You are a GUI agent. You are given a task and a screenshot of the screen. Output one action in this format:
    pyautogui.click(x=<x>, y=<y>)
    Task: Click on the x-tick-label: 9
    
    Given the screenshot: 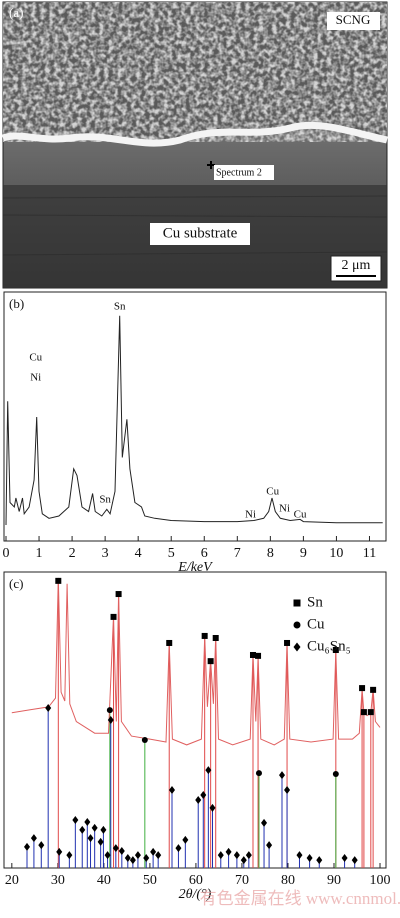 What is the action you would take?
    pyautogui.click(x=303, y=553)
    